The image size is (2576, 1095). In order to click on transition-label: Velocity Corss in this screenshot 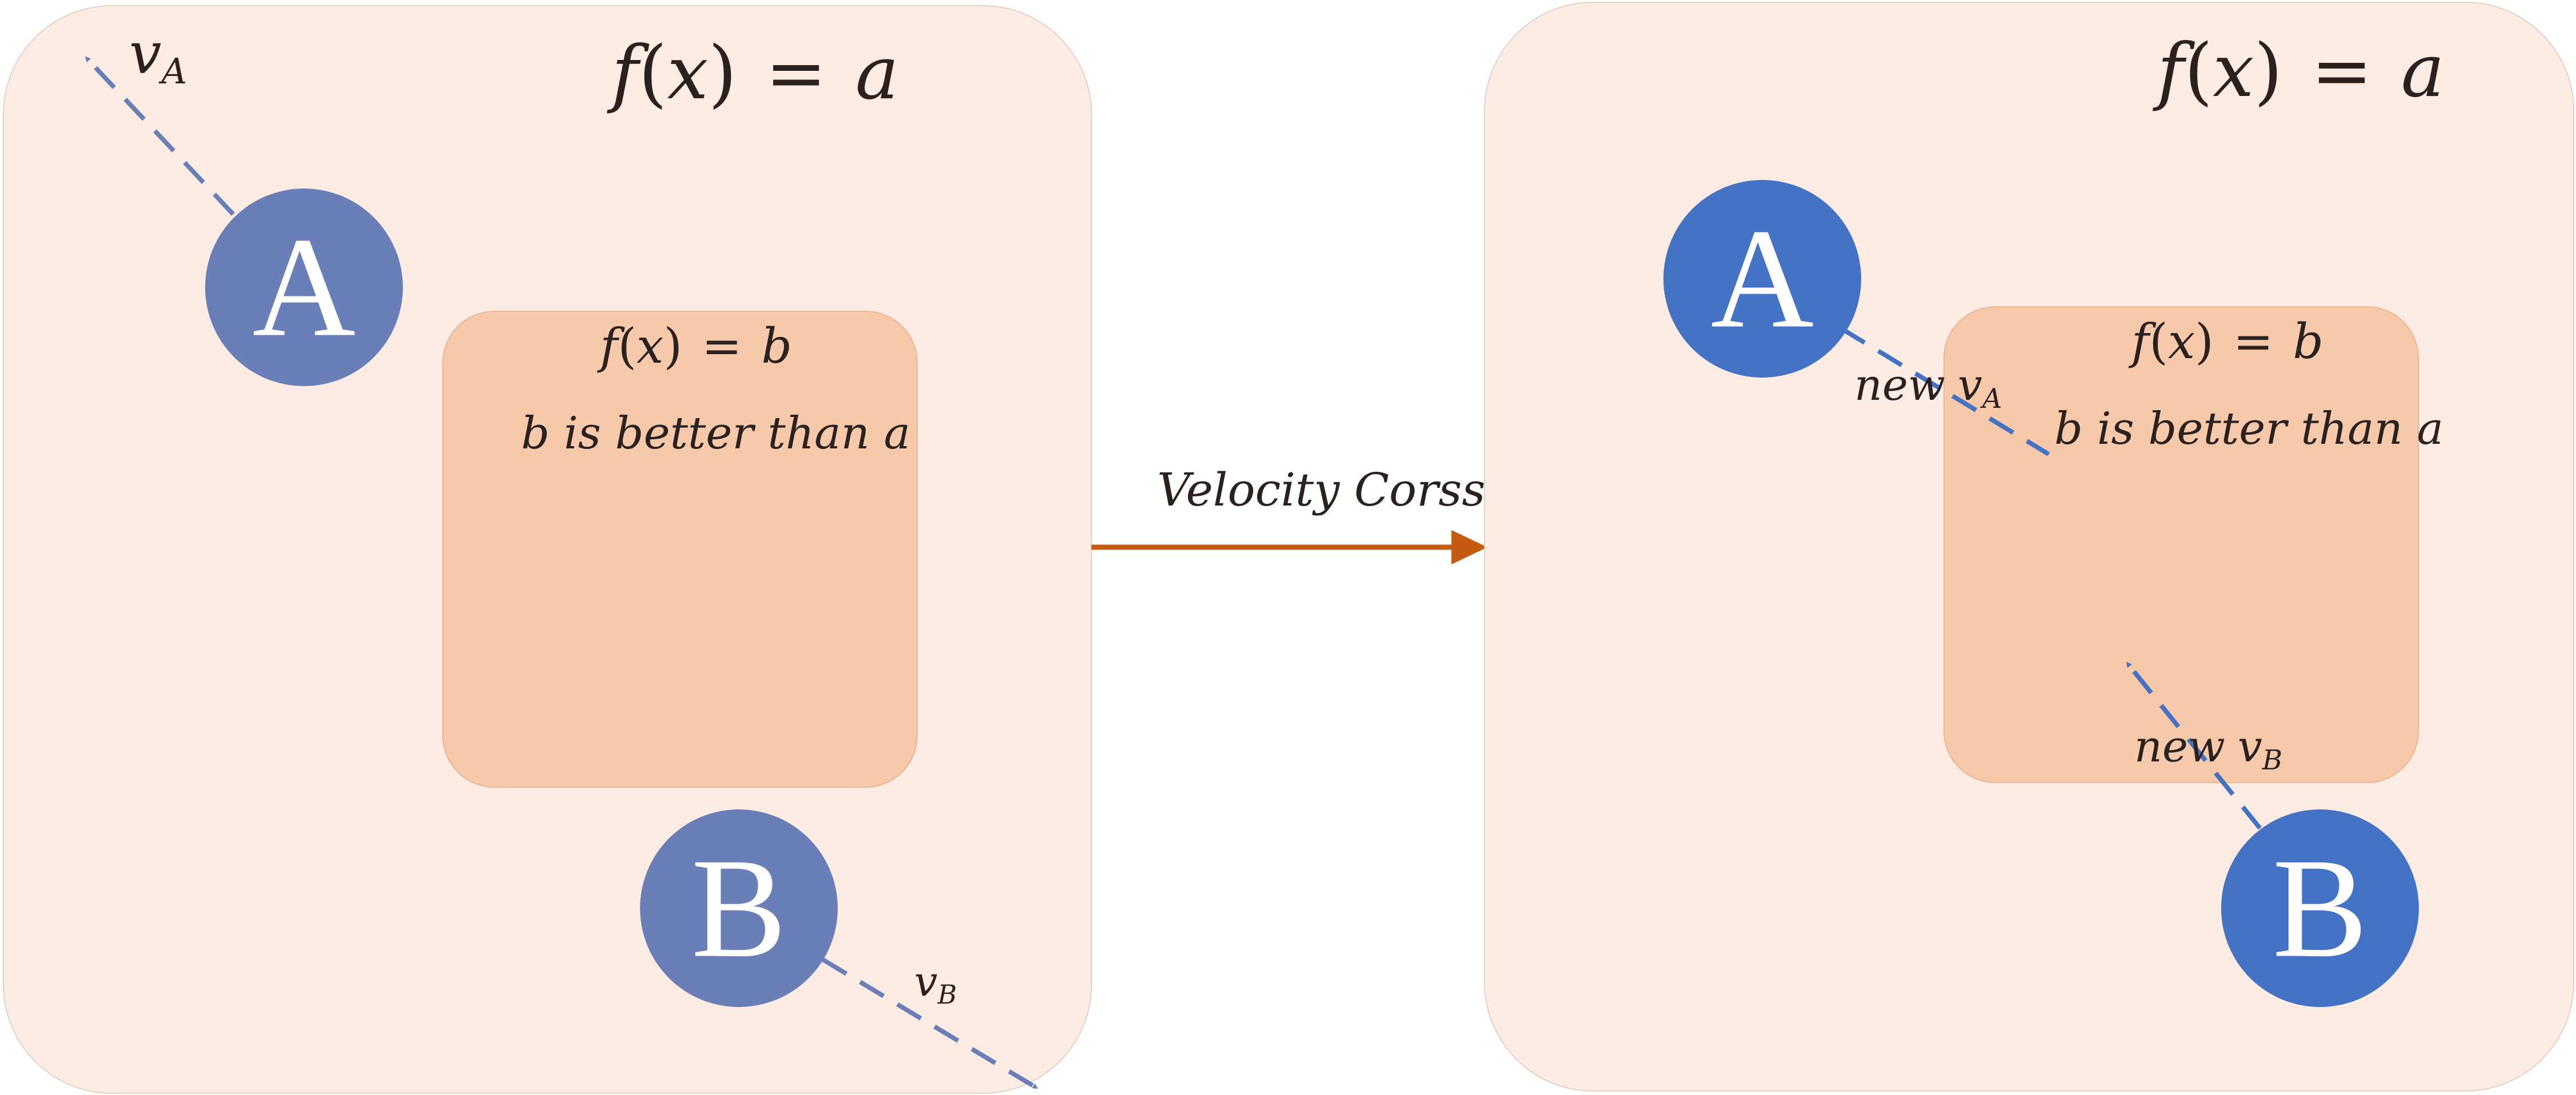, I will do `click(1321, 490)`.